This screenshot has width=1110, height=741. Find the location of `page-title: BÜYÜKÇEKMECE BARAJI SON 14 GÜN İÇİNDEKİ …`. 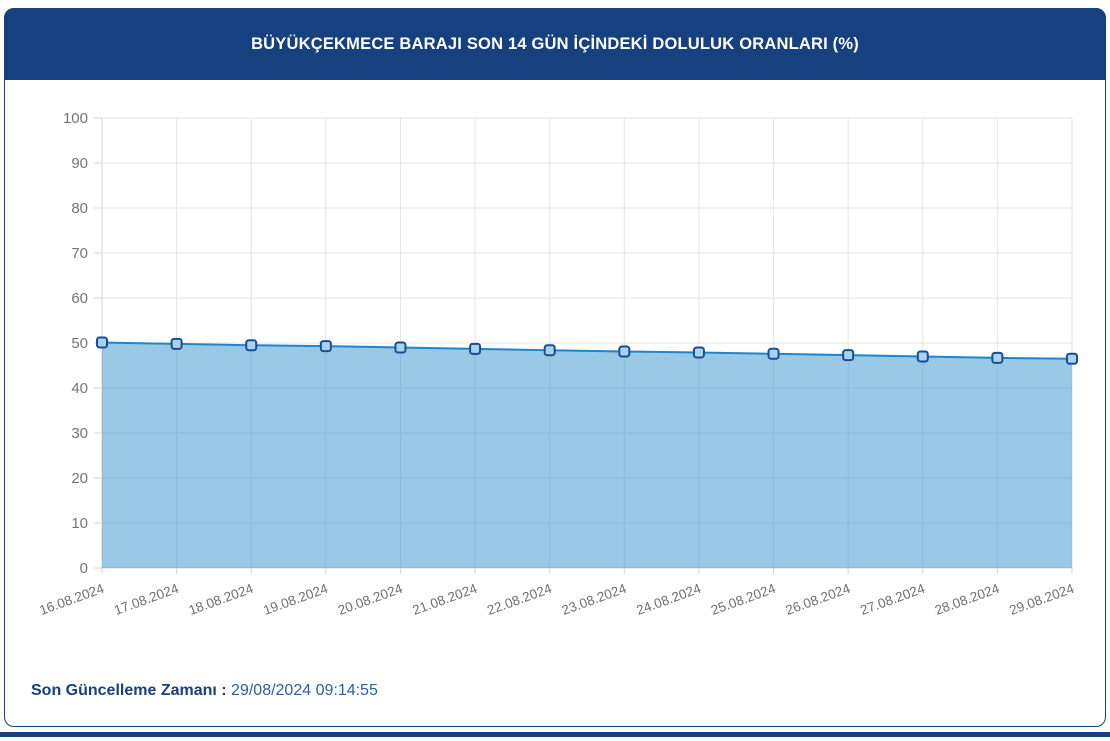

page-title: BÜYÜKÇEKMECE BARAJI SON 14 GÜN İÇİNDEKİ … is located at coordinates (555, 43).